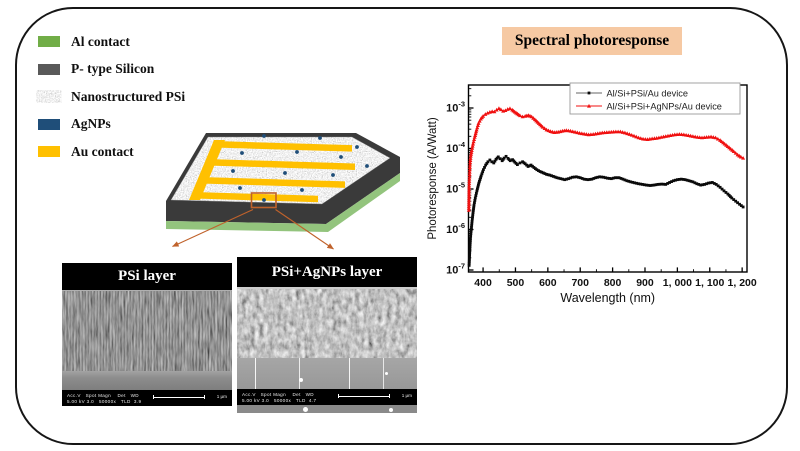  Describe the element at coordinates (455, 188) in the screenshot. I see `svg-text: 10⁻⁵` at that location.